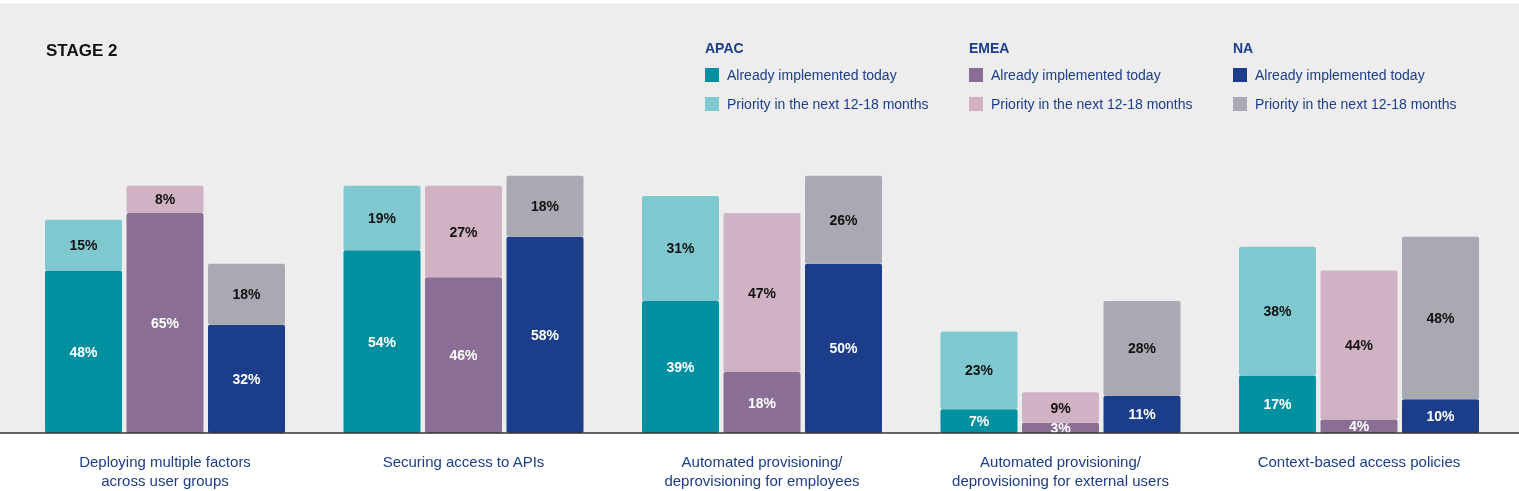 Image resolution: width=1519 pixels, height=491 pixels. I want to click on data-label: 46%, so click(464, 355).